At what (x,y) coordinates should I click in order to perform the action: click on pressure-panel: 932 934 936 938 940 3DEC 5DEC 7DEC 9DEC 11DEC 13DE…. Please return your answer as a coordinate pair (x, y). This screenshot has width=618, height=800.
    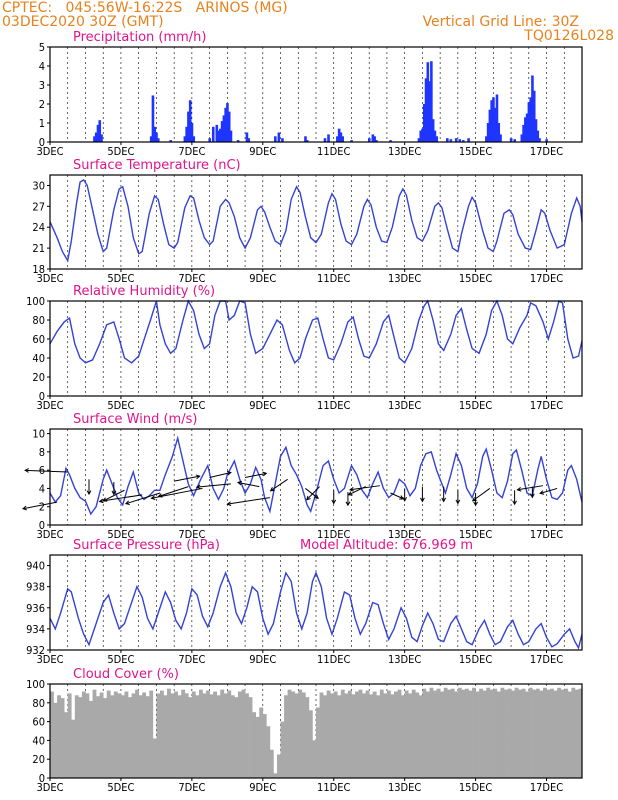
    Looking at the image, I should click on (304, 602).